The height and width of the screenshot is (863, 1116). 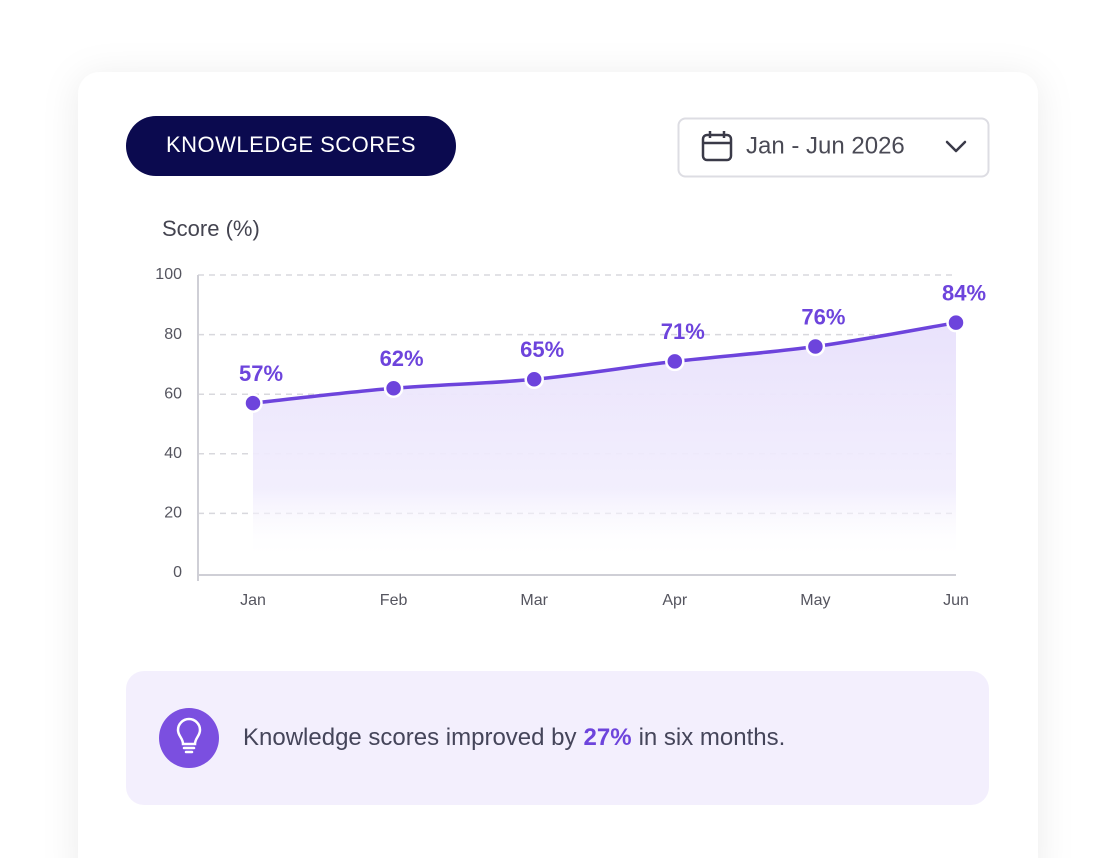 What do you see at coordinates (542, 349) in the screenshot?
I see `value-label: 65%` at bounding box center [542, 349].